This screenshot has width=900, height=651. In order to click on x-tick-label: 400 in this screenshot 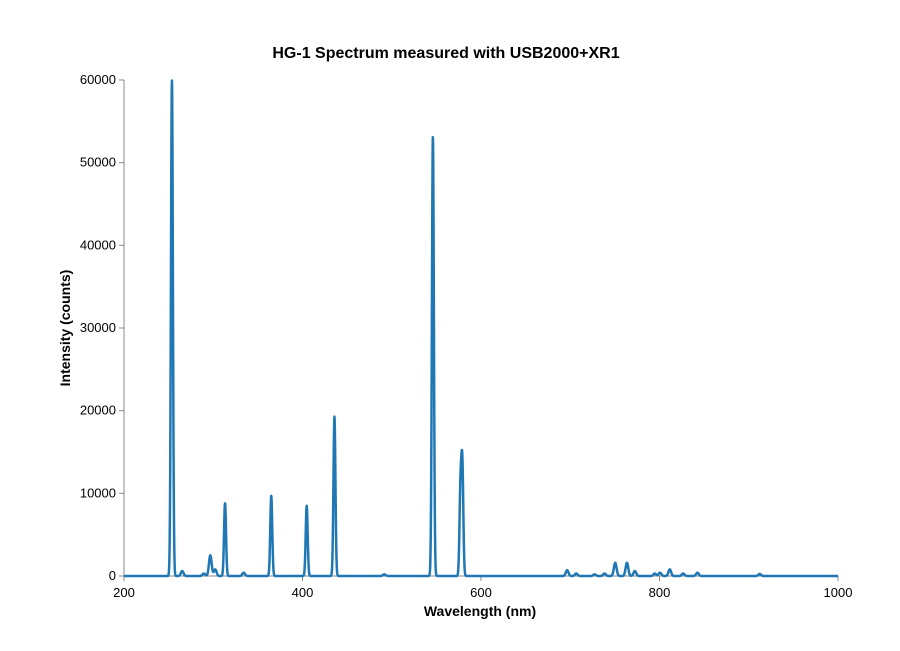, I will do `click(303, 592)`.